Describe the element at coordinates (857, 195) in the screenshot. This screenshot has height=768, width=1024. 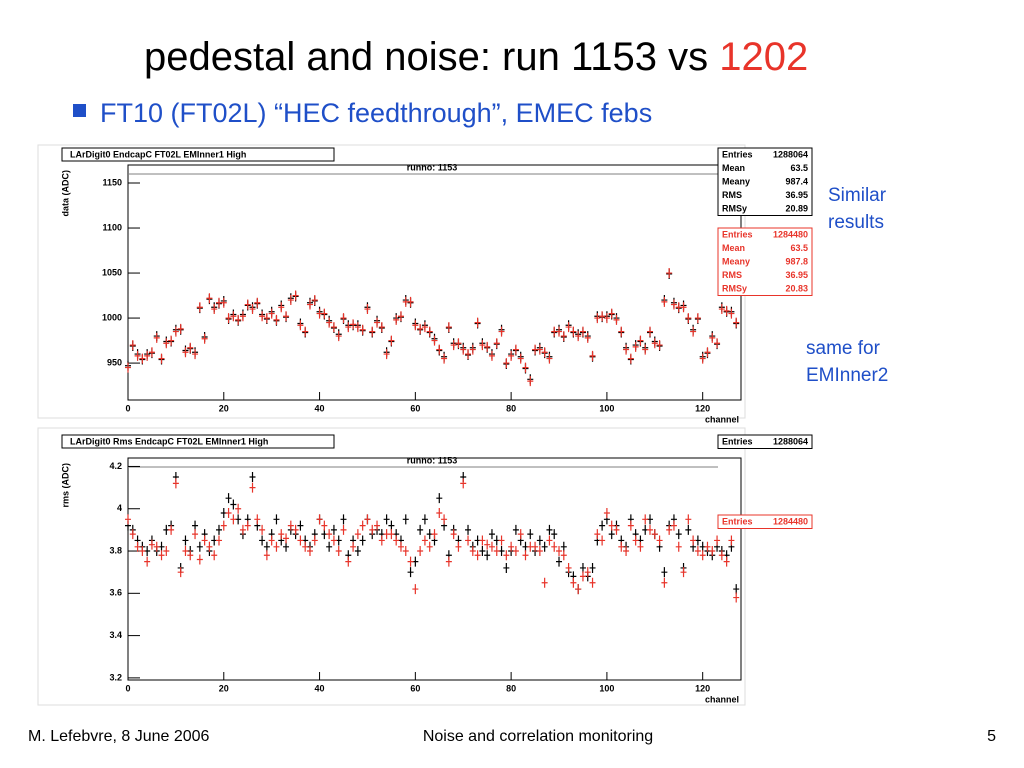
I see `note-line: Similar` at that location.